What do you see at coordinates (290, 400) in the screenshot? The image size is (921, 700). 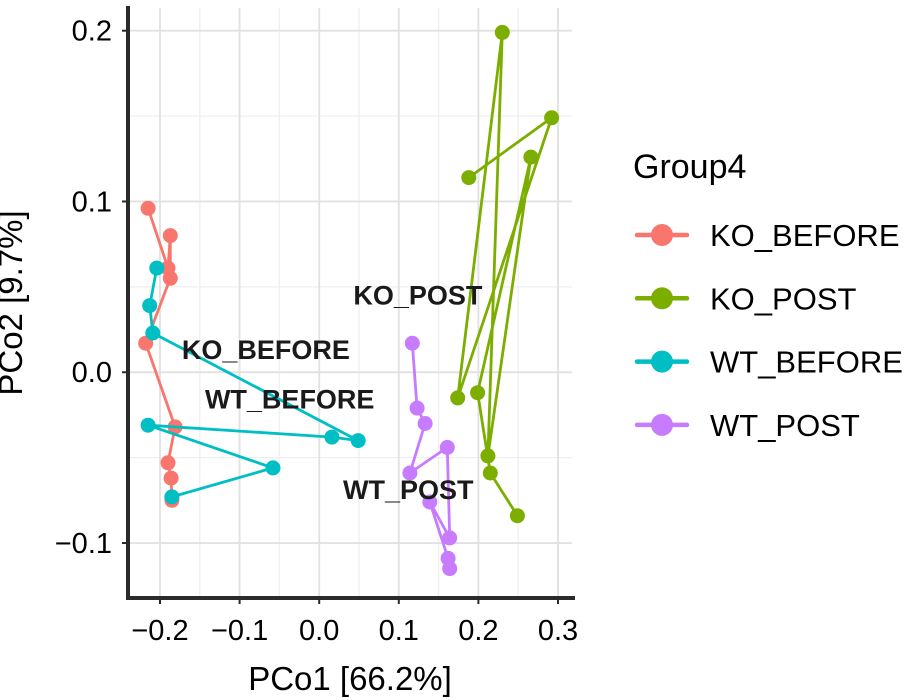 I see `group-label: WT_BEFORE` at bounding box center [290, 400].